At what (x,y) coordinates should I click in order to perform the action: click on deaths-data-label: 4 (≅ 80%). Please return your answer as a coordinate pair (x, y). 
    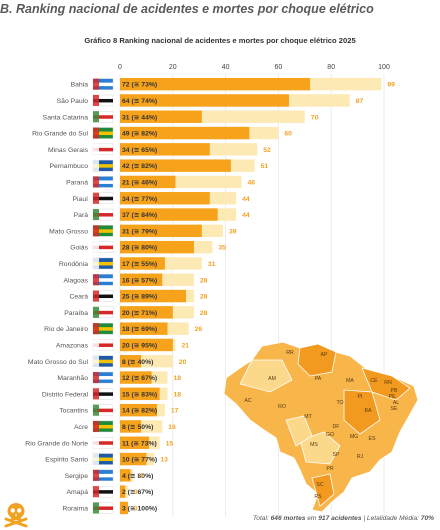
    Looking at the image, I should click on (137, 476).